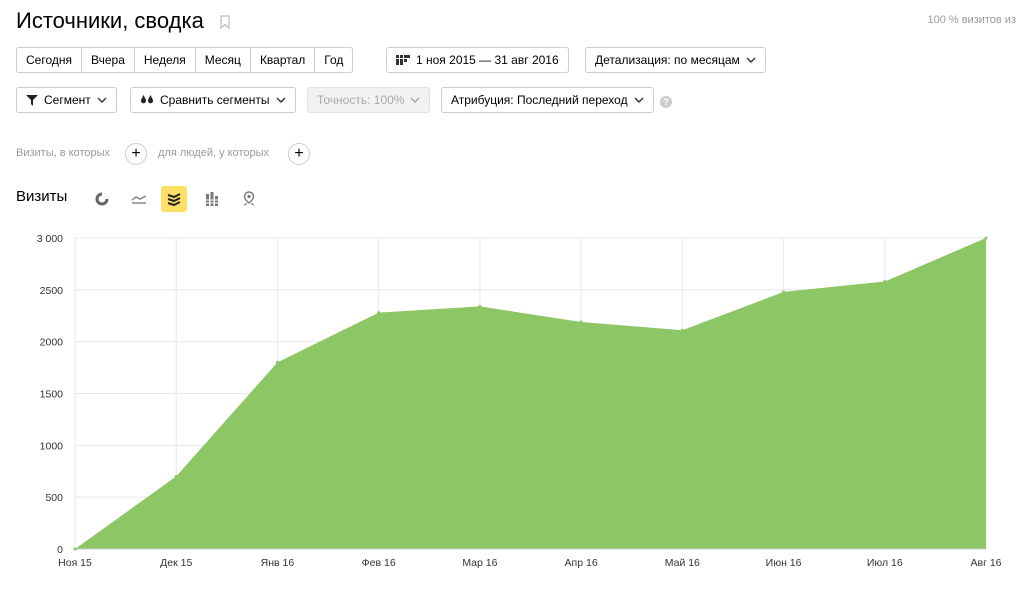 This screenshot has height=591, width=1024. What do you see at coordinates (971, 20) in the screenshot?
I see `visit-percent: 100 % визитов из` at bounding box center [971, 20].